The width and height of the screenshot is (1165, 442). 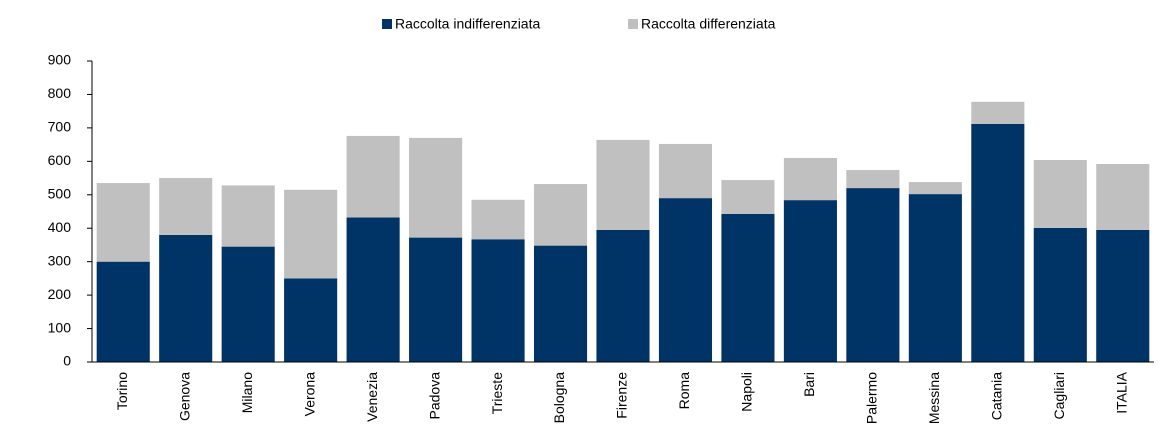 I want to click on x-tick-label: Padova, so click(x=434, y=396).